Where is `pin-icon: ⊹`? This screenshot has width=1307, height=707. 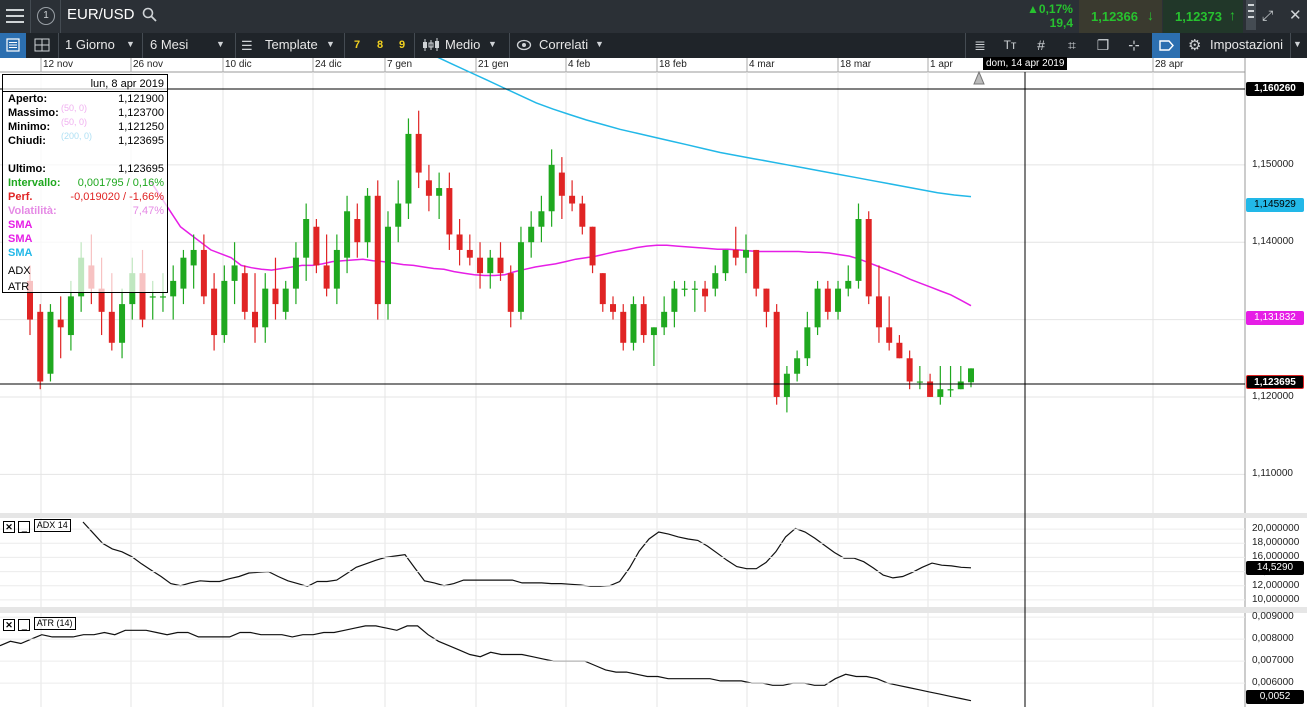 pin-icon: ⊹ is located at coordinates (1134, 45).